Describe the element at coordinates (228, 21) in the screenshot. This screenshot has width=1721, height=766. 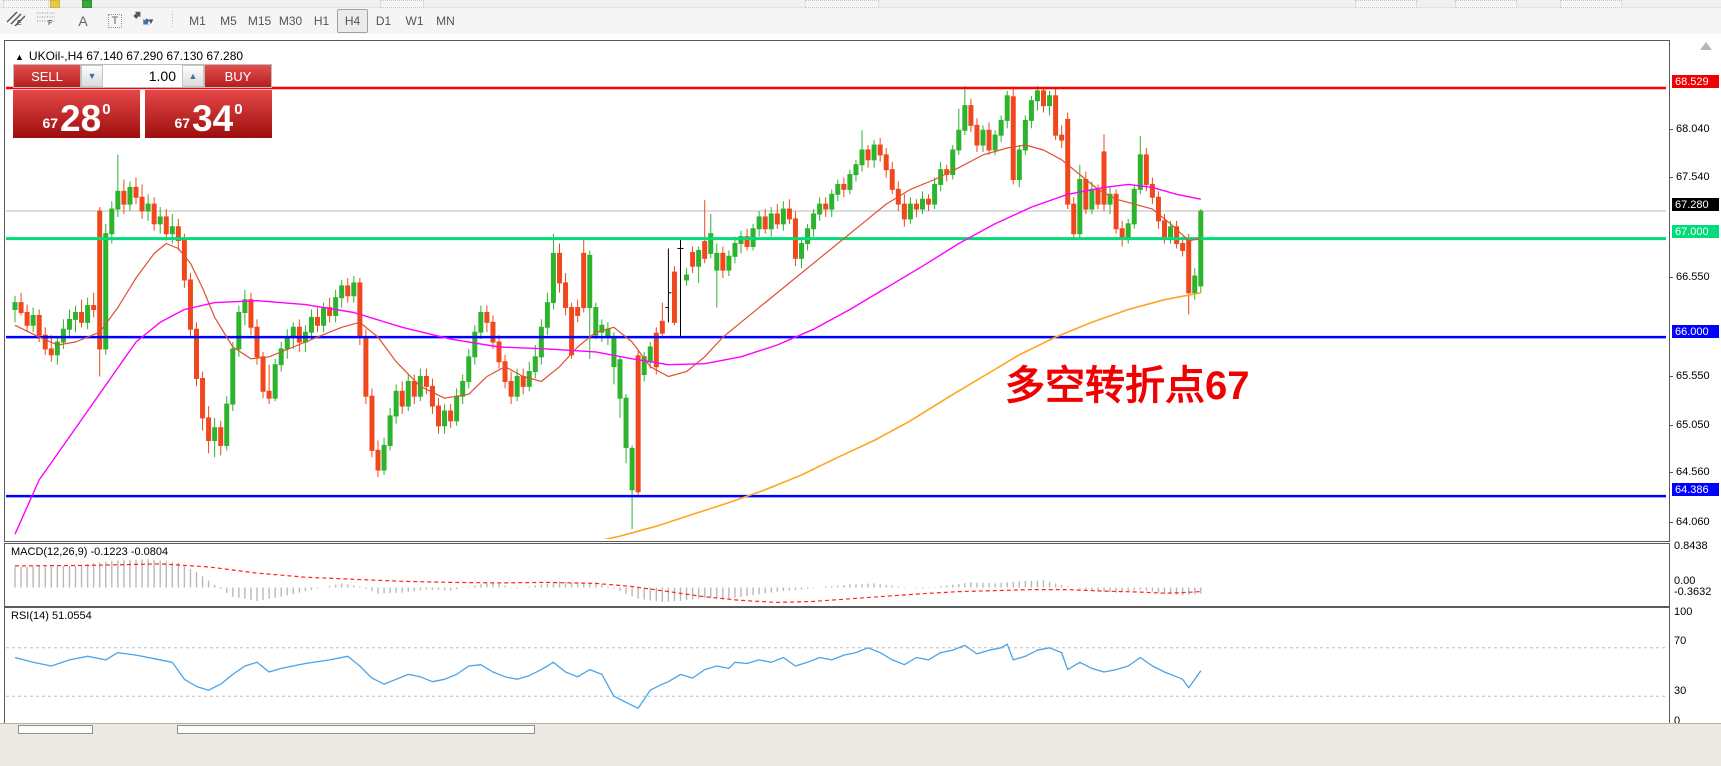
I see `timeframe-button-m5: M5` at that location.